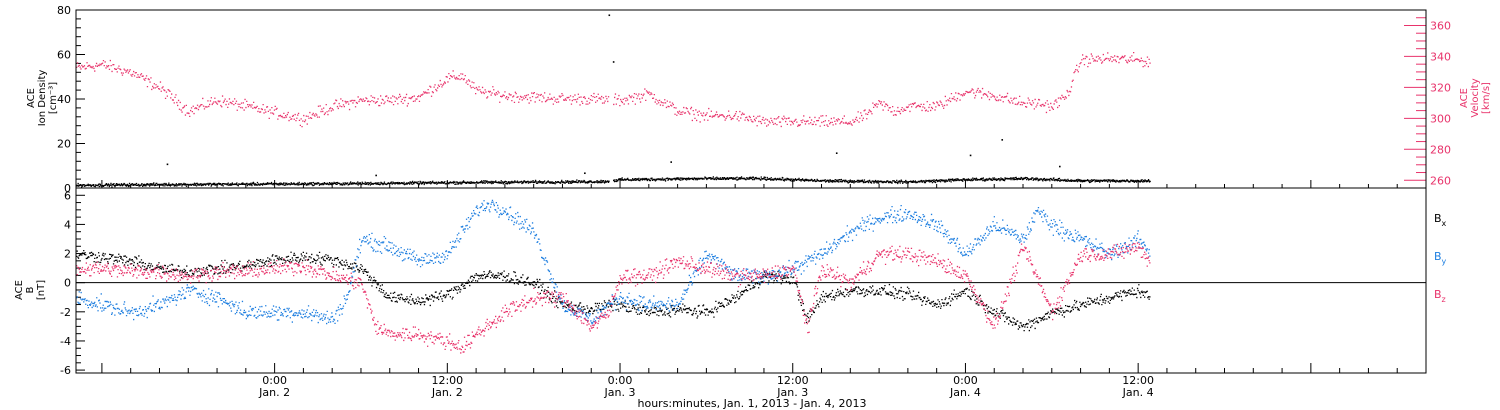 This screenshot has width=1500, height=410. I want to click on velocity-tick-label: 340, so click(1440, 56).